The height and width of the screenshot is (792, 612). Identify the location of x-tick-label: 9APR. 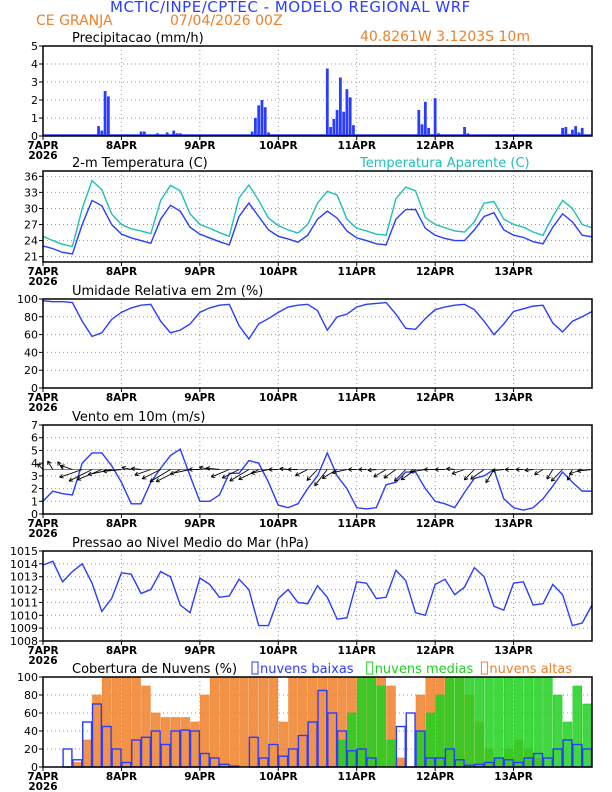
(199, 272).